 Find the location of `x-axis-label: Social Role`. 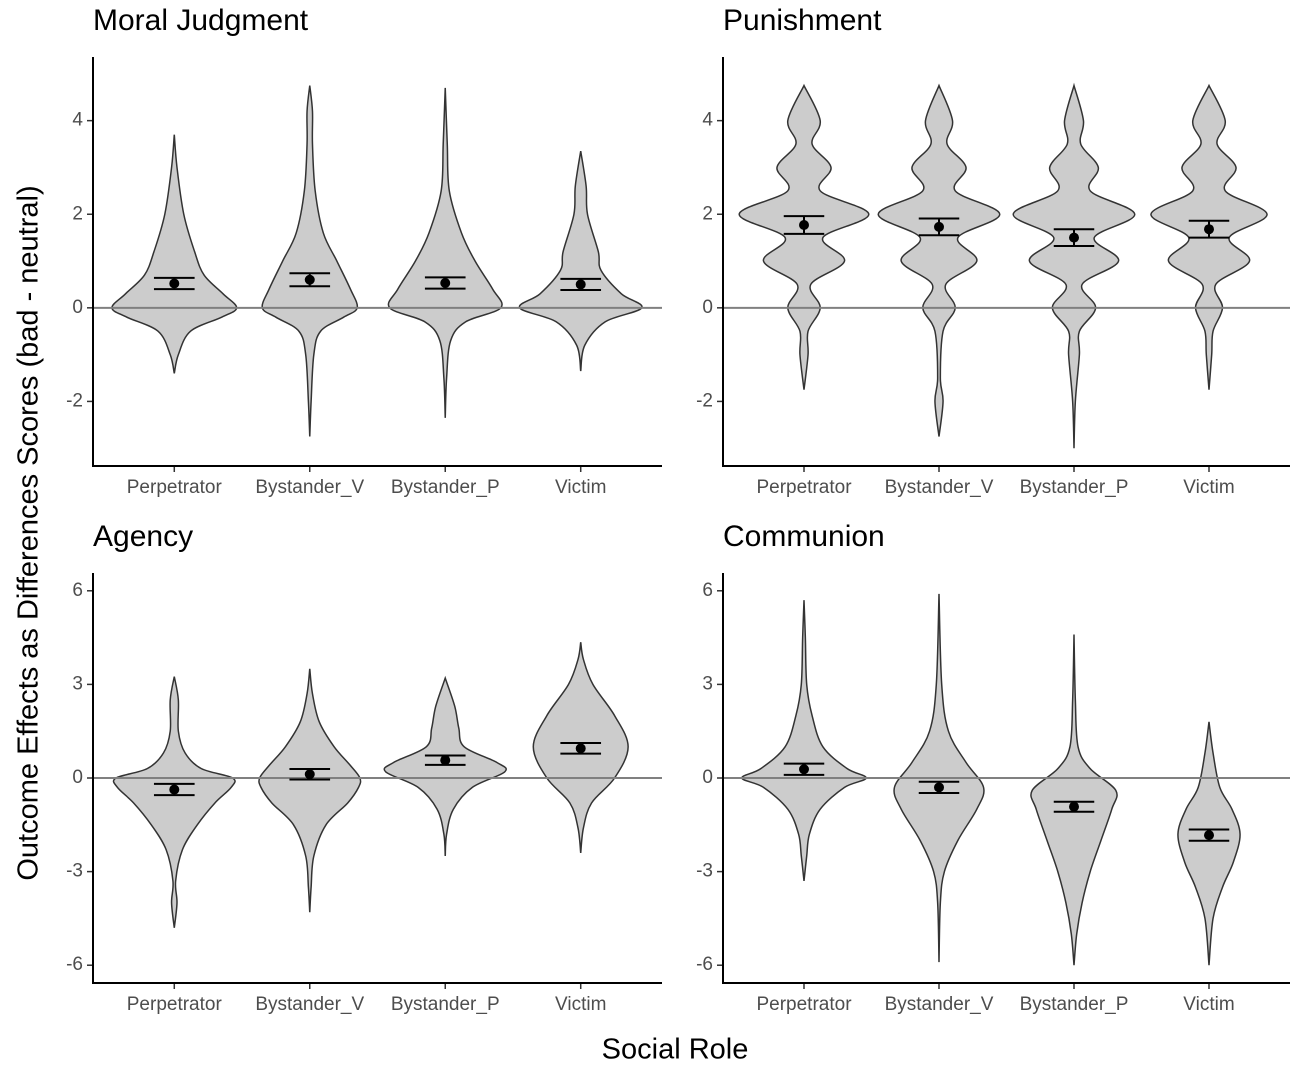

x-axis-label: Social Role is located at coordinates (675, 1050).